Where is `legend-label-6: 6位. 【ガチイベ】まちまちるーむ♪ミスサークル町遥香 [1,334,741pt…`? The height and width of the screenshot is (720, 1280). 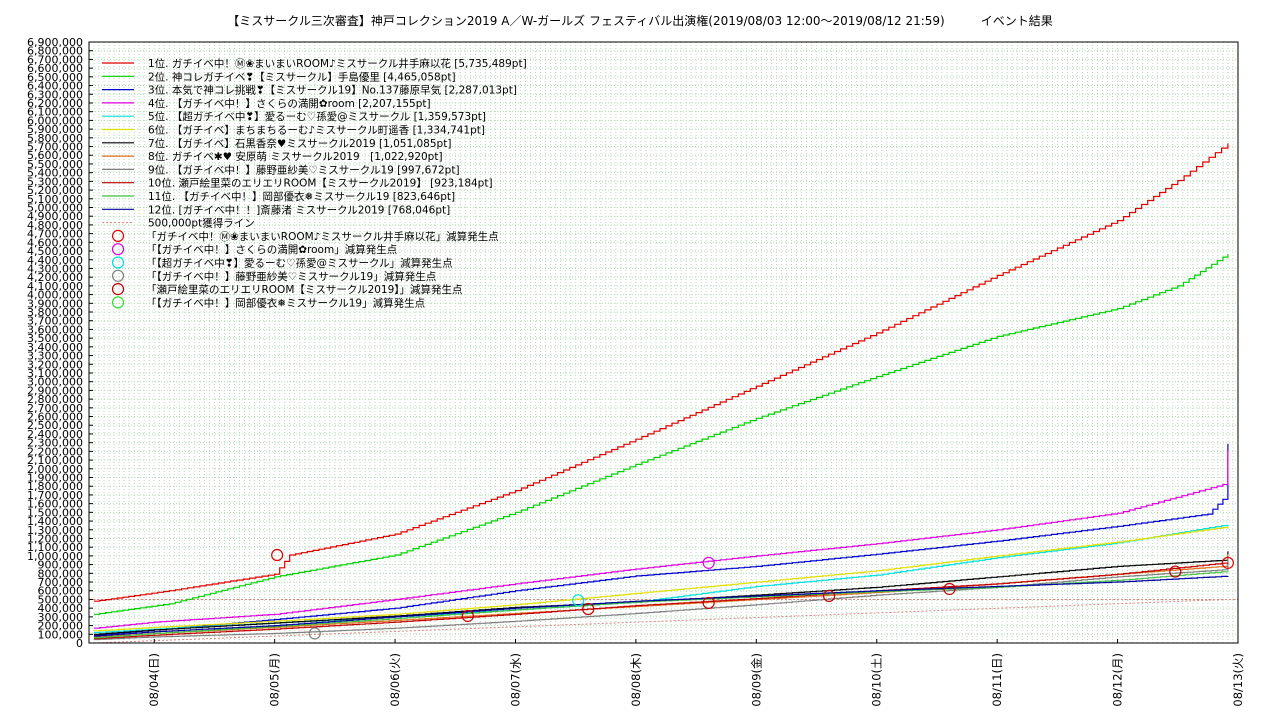 legend-label-6: 6位. 【ガチイベ】まちまちるーむ♪ミスサークル町遥香 [1,334,741pt… is located at coordinates (316, 130).